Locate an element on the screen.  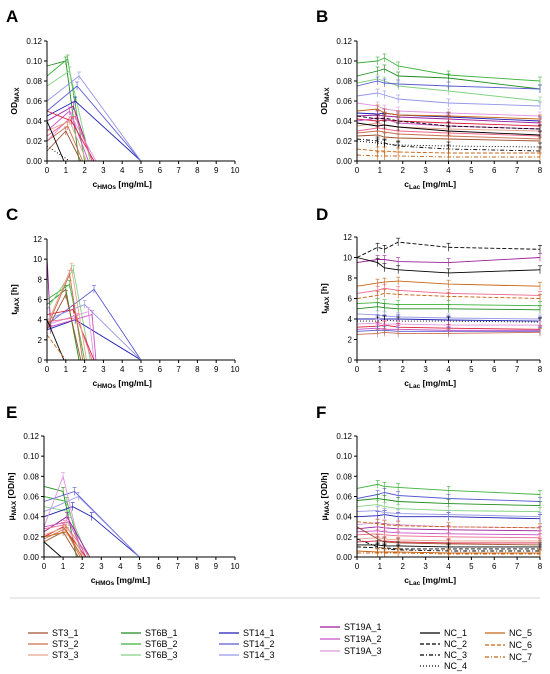
y-tick-label: 6 is located at coordinates (40, 300).